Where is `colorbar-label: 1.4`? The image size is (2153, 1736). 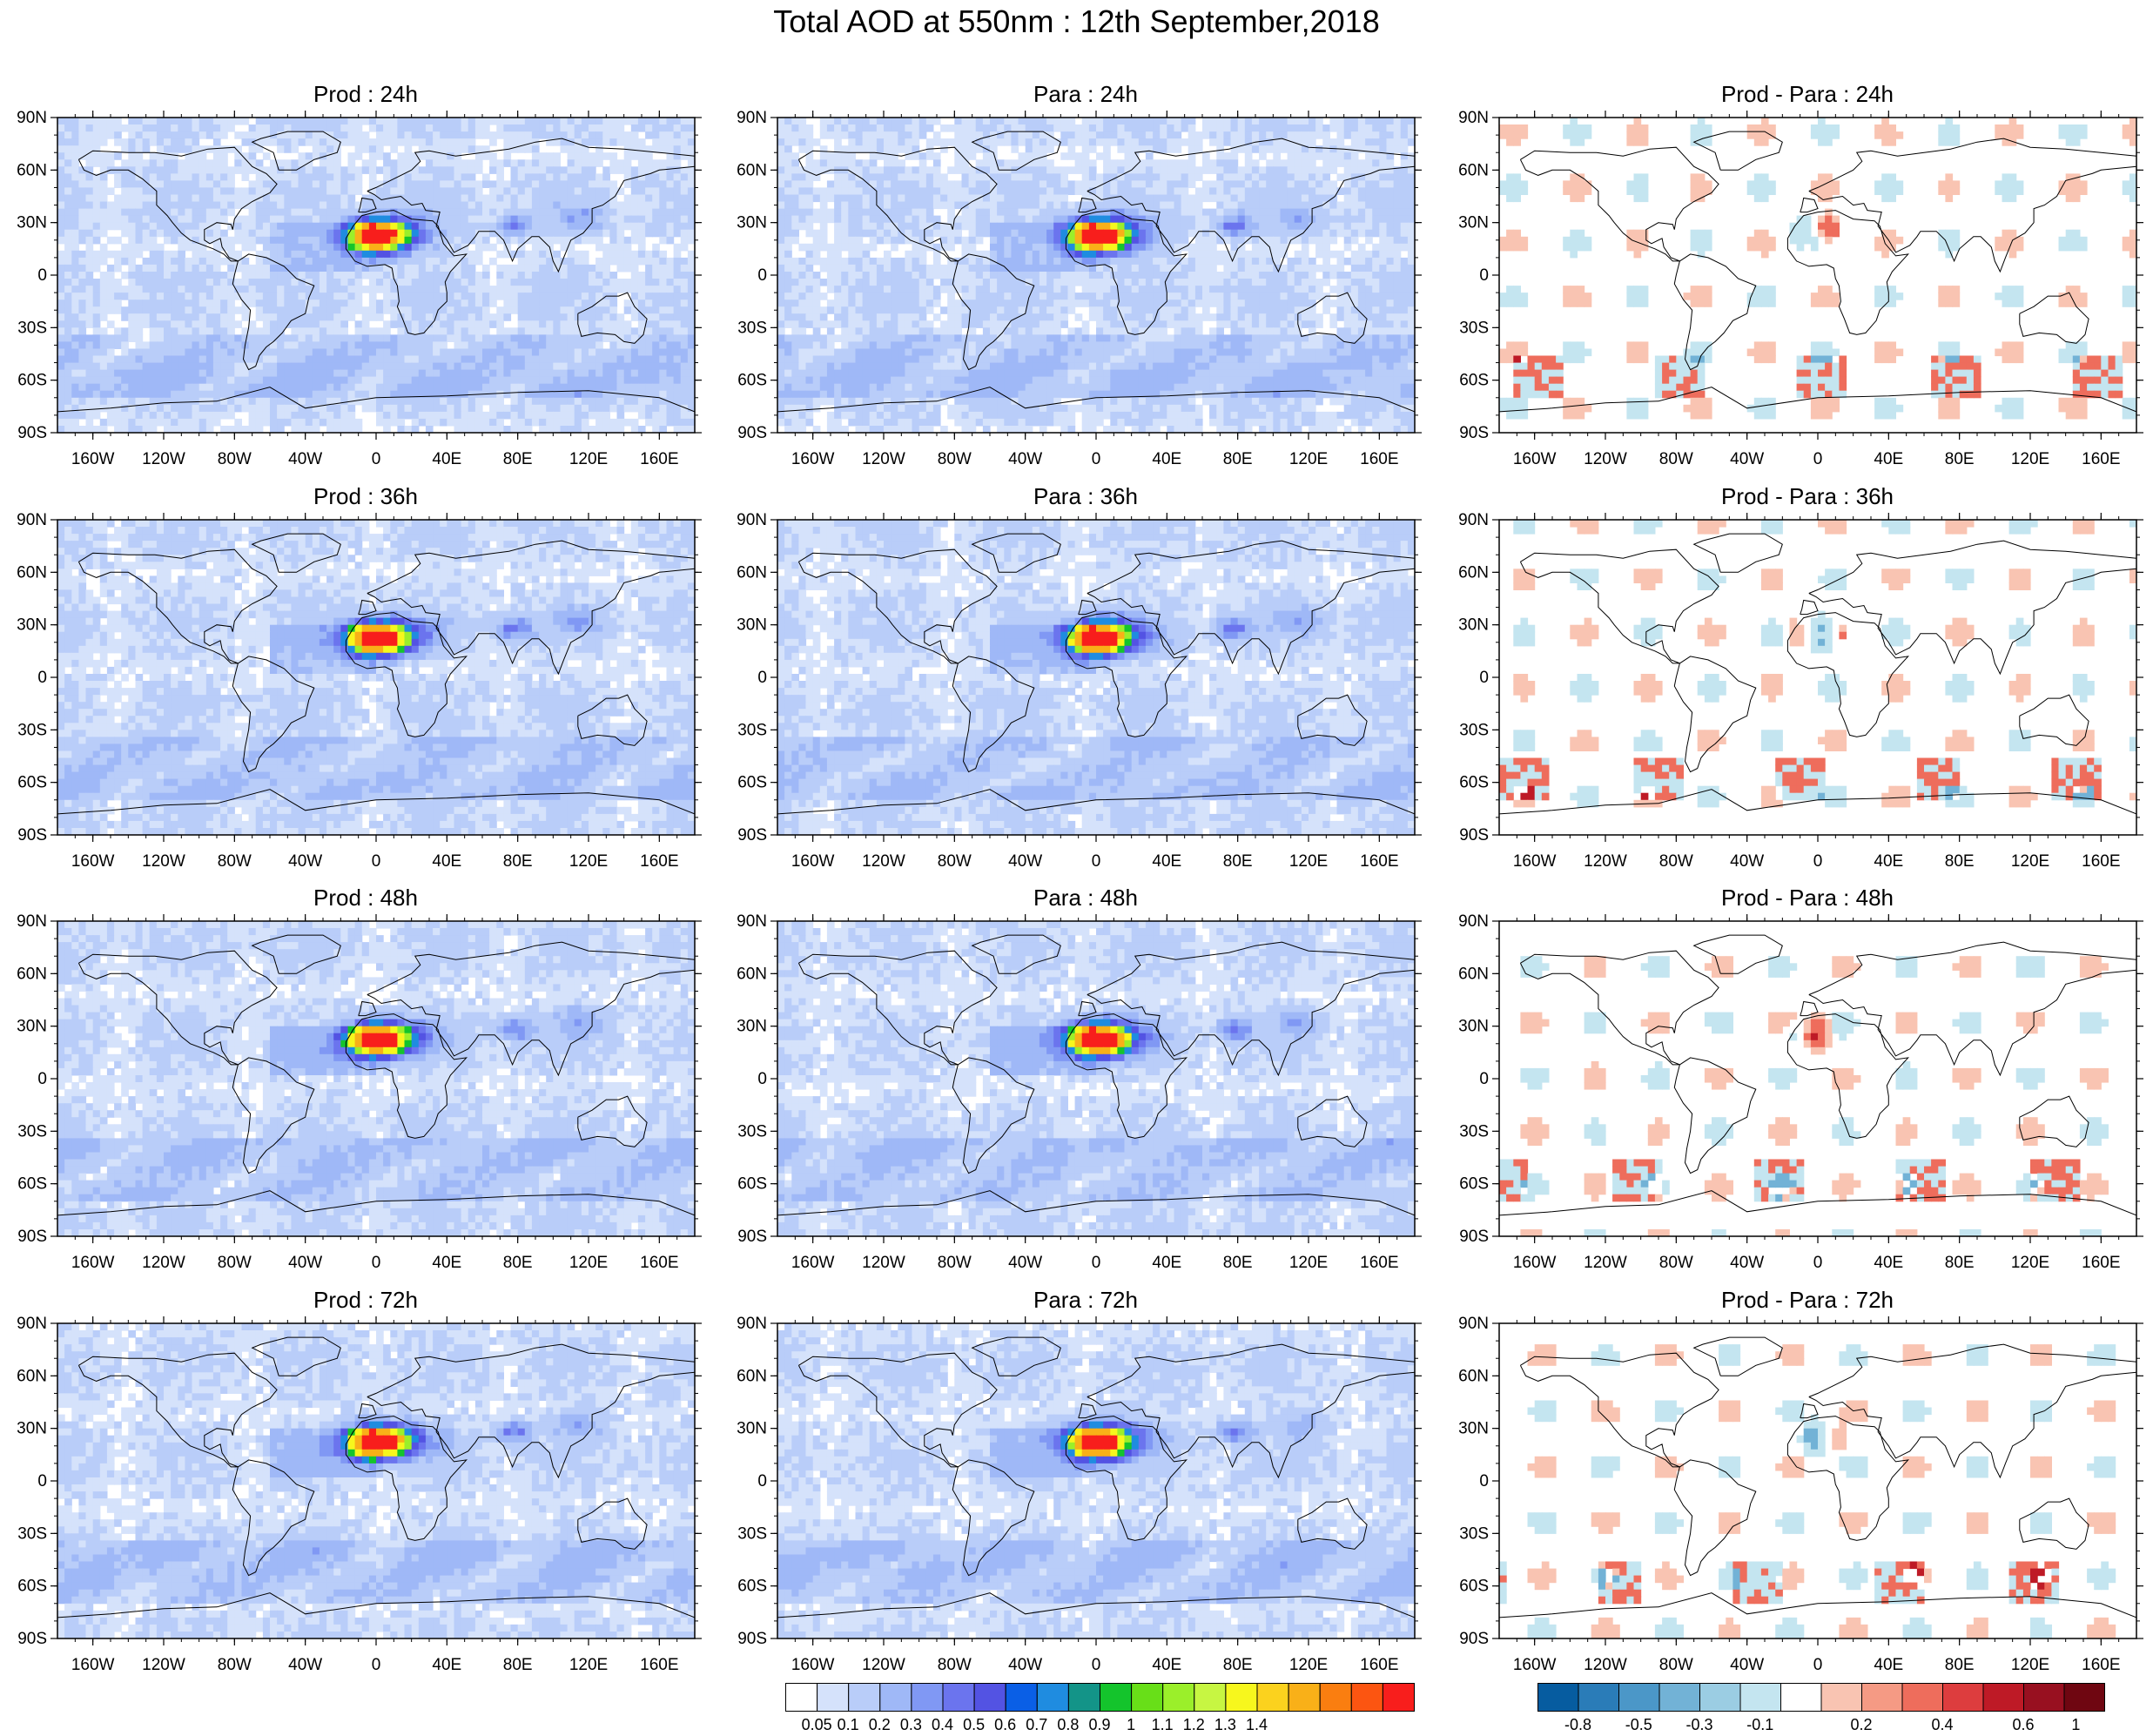 colorbar-label: 1.4 is located at coordinates (1257, 1725).